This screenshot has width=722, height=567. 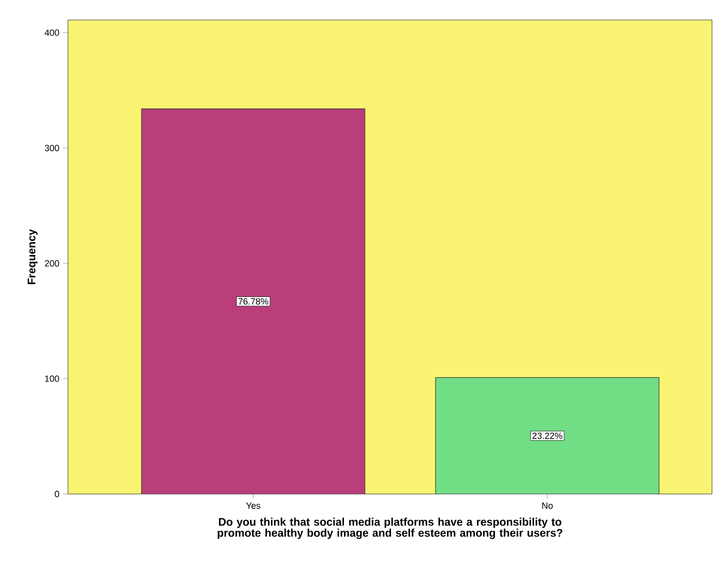 What do you see at coordinates (52, 148) in the screenshot?
I see `y-tick-label: 300` at bounding box center [52, 148].